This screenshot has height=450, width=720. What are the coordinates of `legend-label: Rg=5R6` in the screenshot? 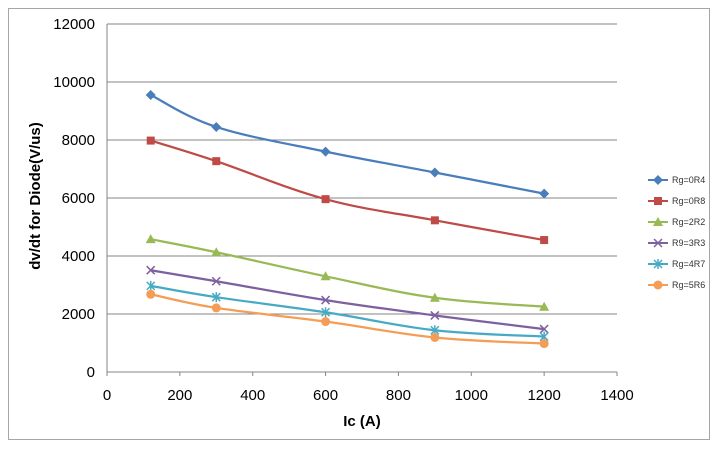 It's located at (688, 285).